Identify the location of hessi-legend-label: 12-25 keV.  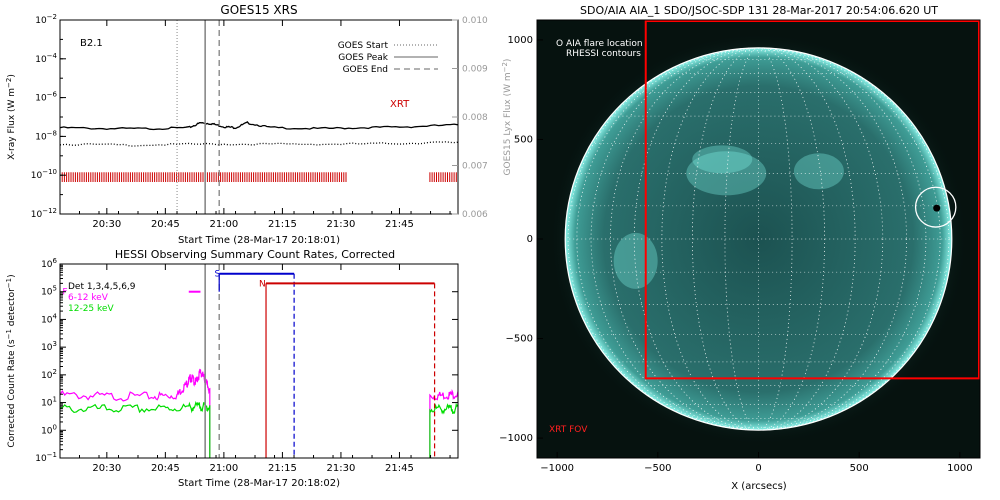
(91, 309).